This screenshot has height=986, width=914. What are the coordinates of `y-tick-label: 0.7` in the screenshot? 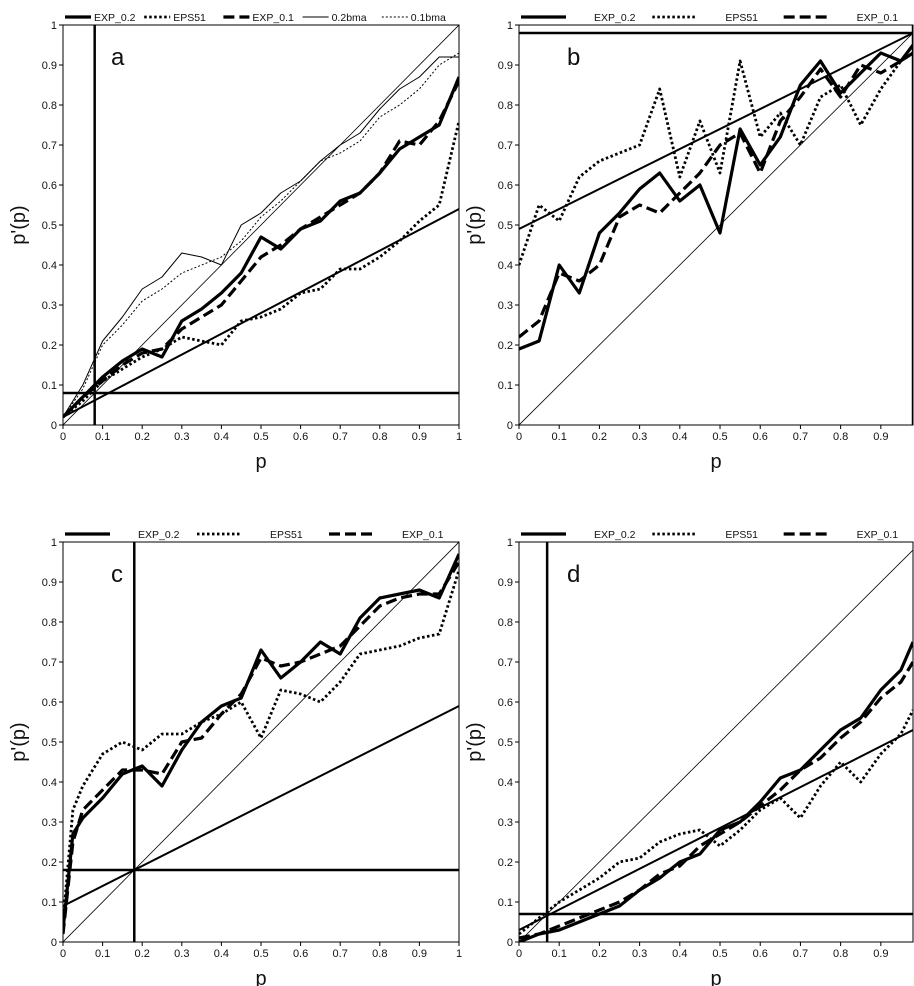 It's located at (505, 663).